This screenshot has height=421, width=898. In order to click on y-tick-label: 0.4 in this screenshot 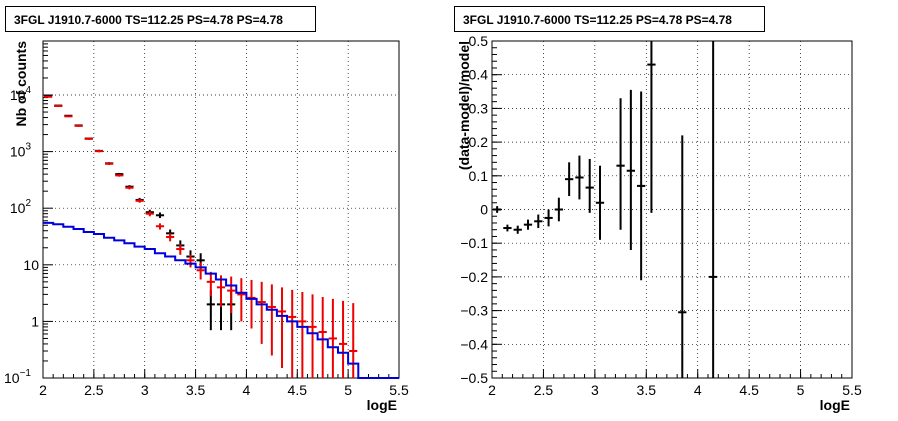, I will do `click(479, 75)`.